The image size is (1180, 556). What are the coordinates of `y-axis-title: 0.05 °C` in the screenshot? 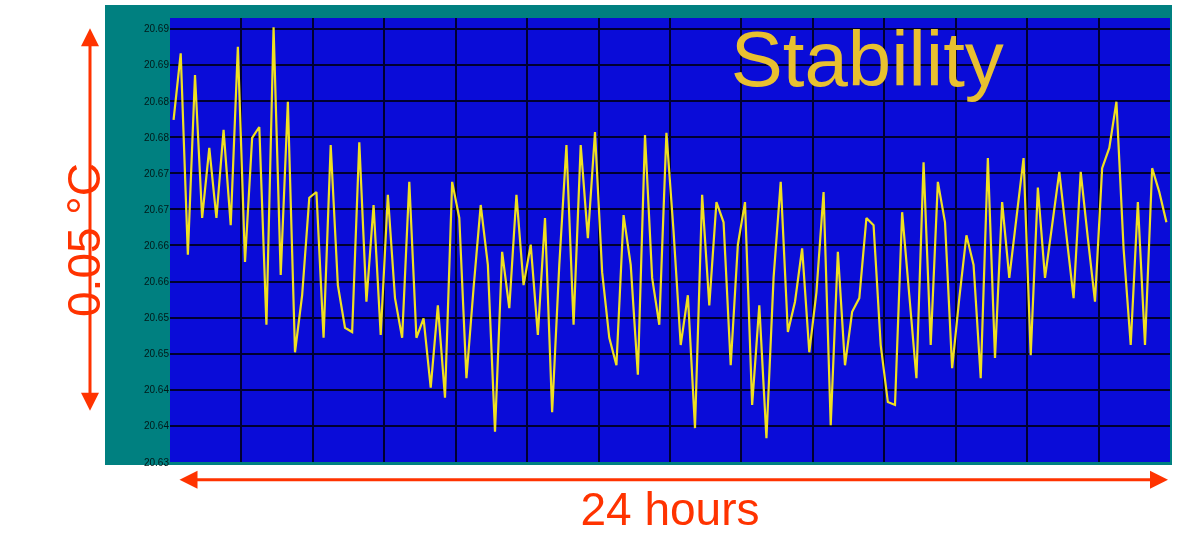 It's located at (84, 240).